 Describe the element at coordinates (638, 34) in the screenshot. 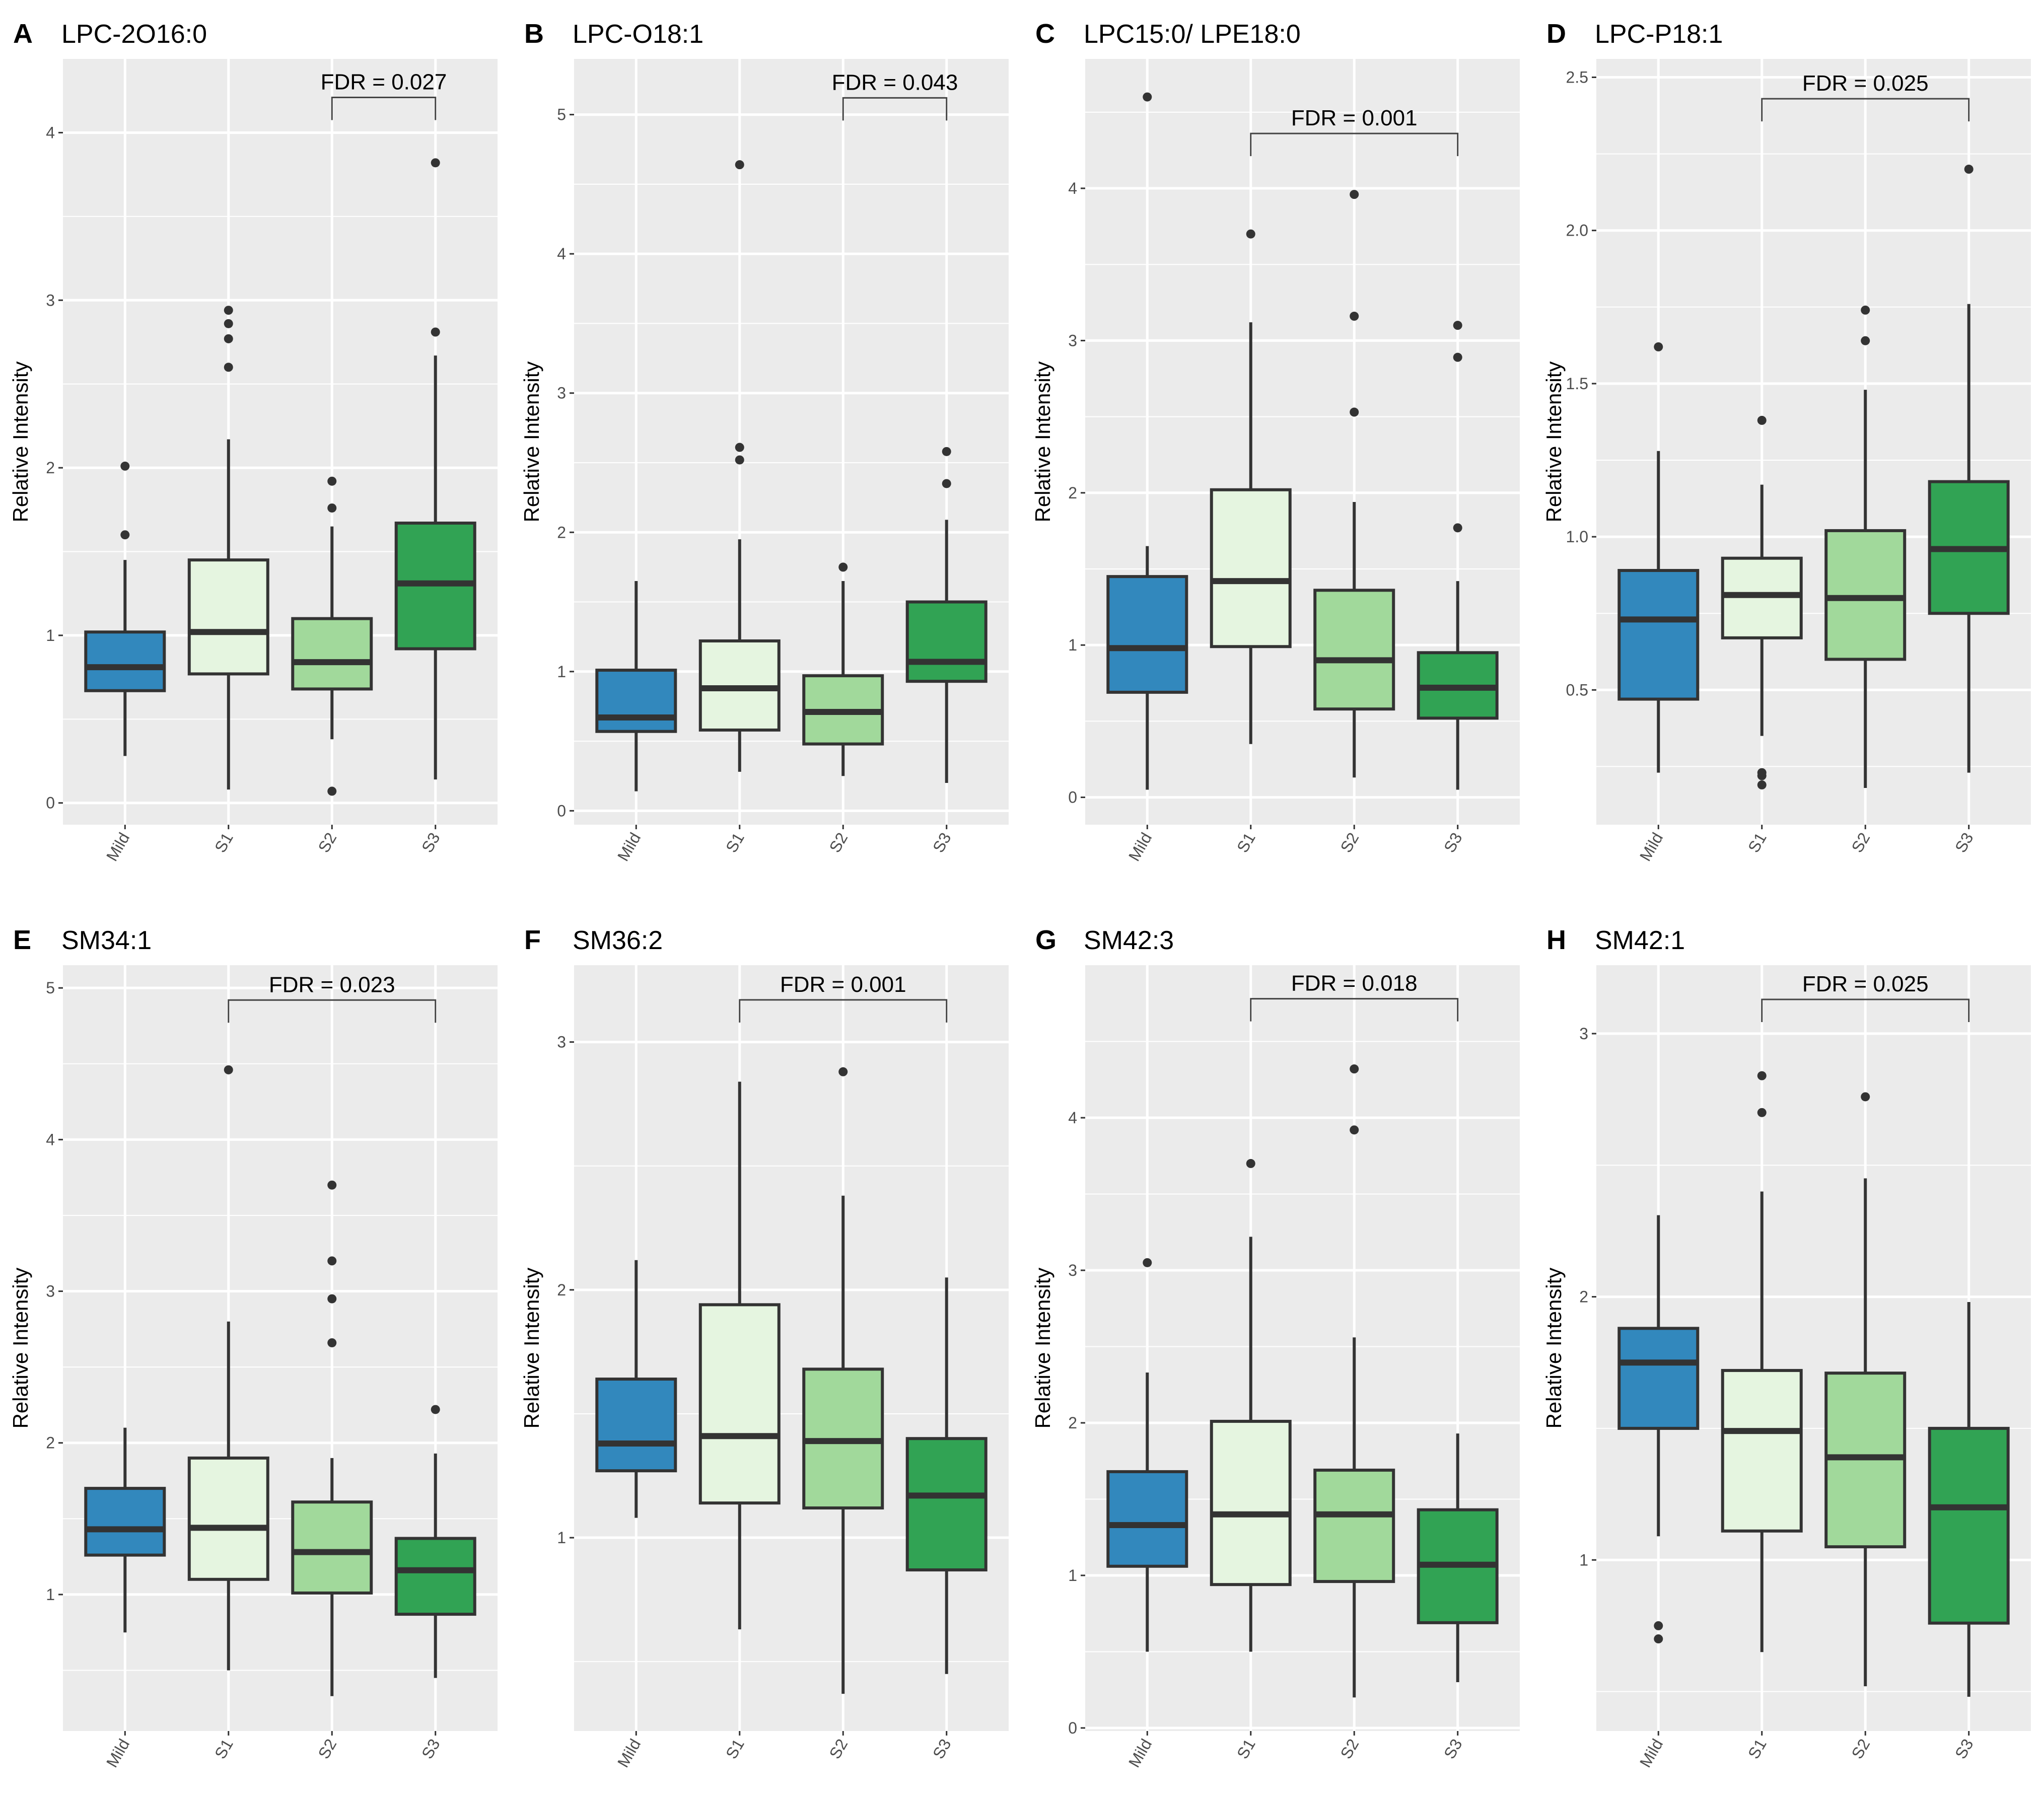

I see `panel-title: LPC-O18:1` at that location.